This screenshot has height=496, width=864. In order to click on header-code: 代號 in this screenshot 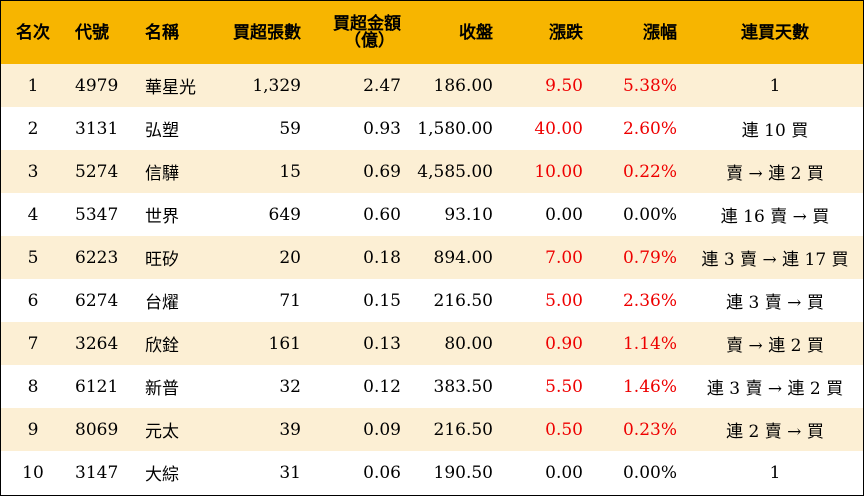, I will do `click(92, 32)`.